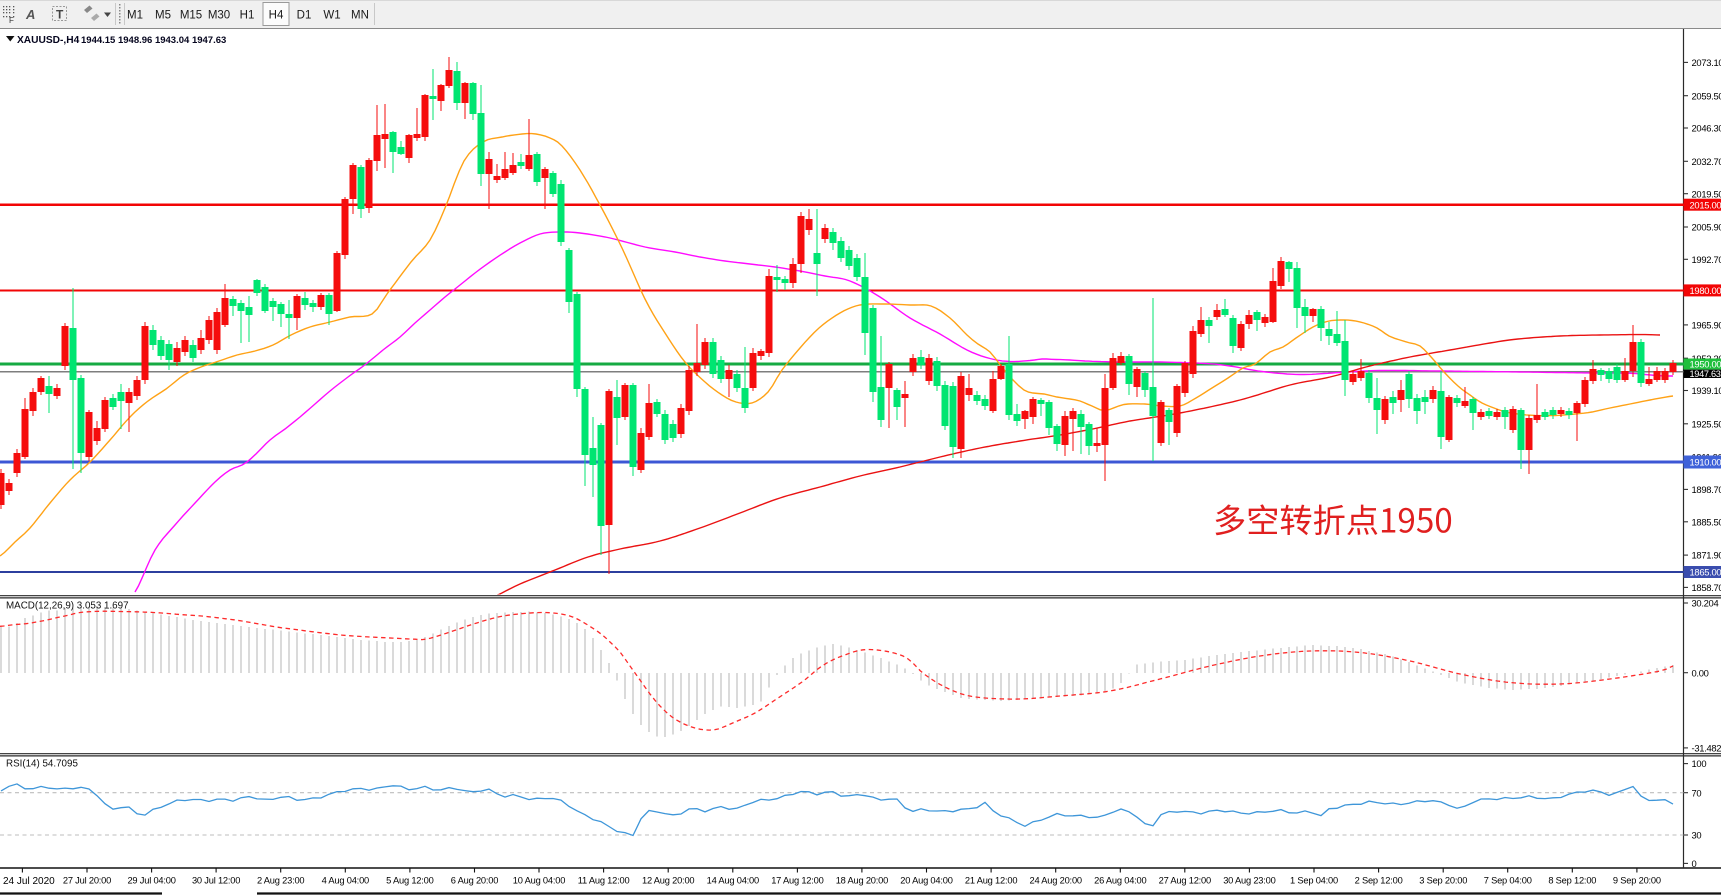 Image resolution: width=1721 pixels, height=896 pixels. I want to click on svg-text: 9 Sep 20:00, so click(1637, 881).